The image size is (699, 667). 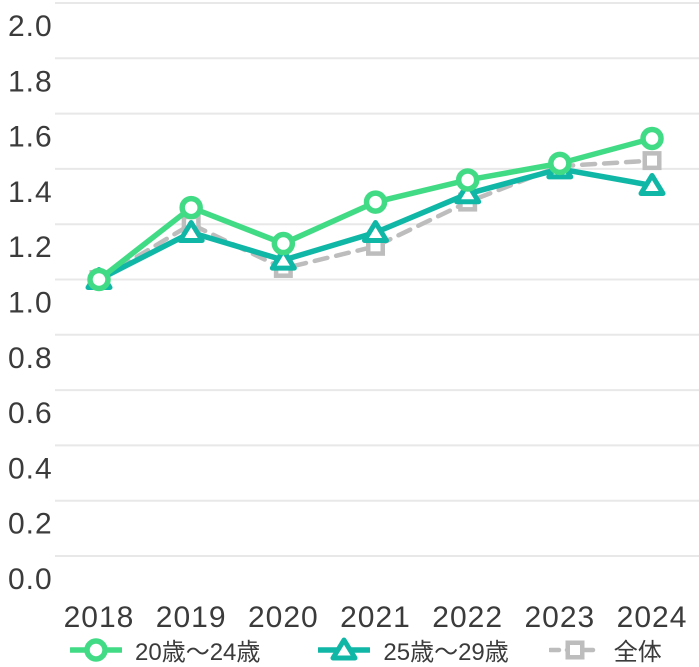 I want to click on y-axis-tick-label: 0.4, so click(x=30, y=468).